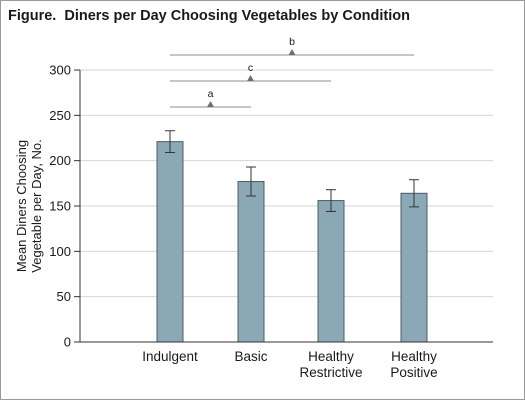 This screenshot has width=525, height=400. I want to click on significance-label: a, so click(211, 94).